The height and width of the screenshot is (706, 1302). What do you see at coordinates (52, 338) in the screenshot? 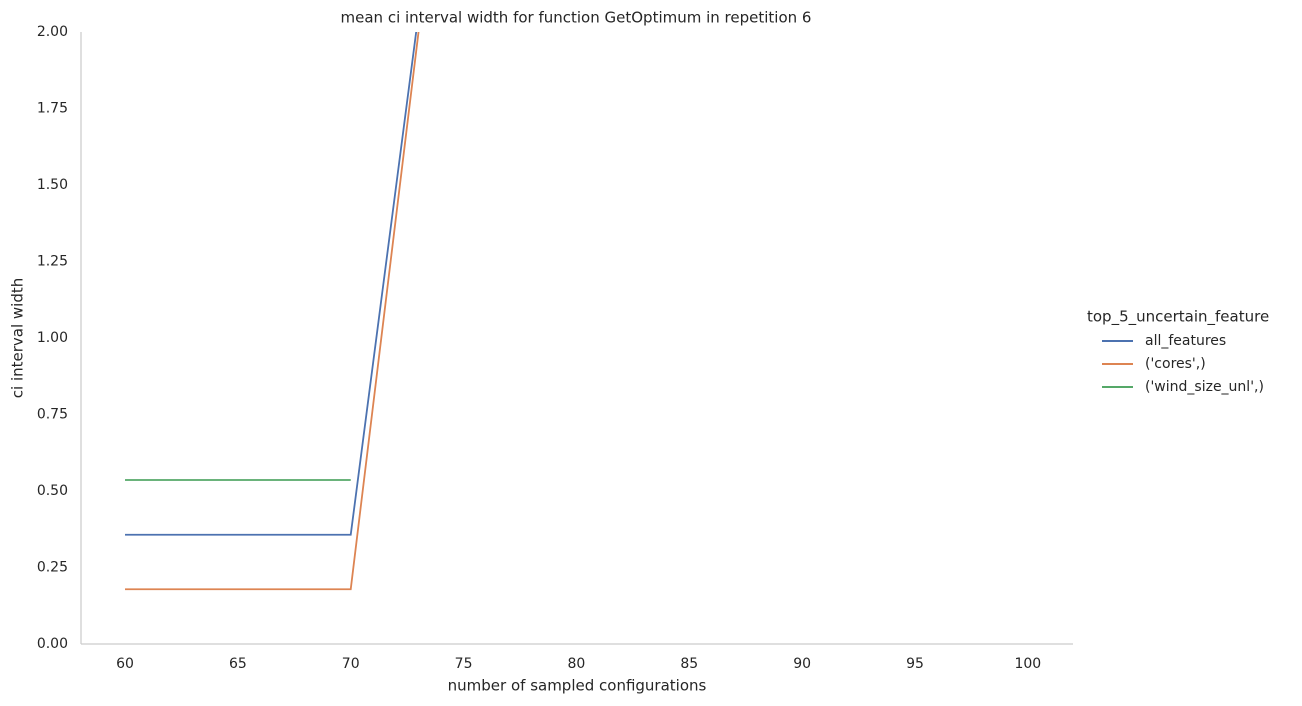
I see `y-tick-label: 1.00` at bounding box center [52, 338].